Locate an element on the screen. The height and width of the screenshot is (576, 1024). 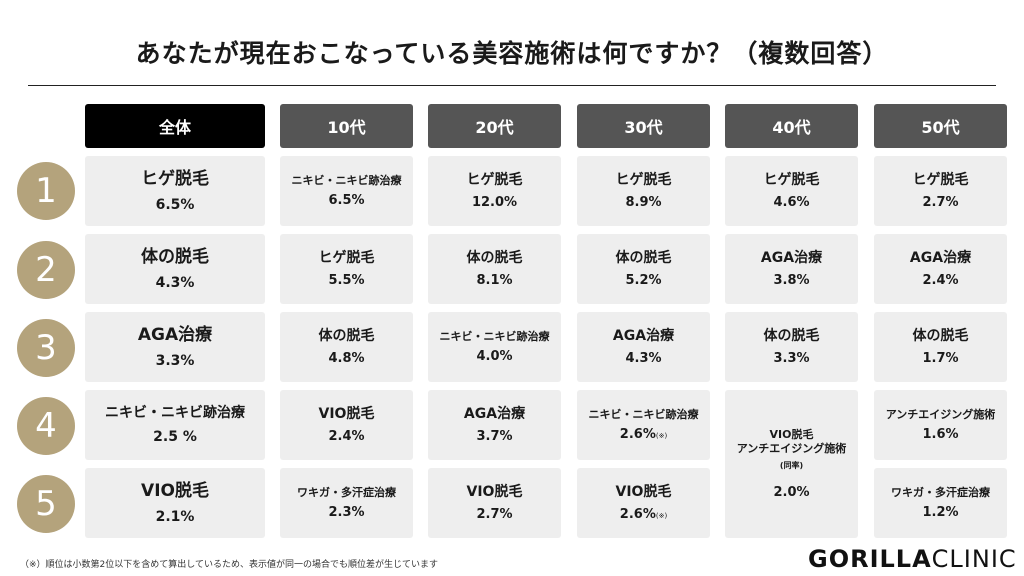
percentage: 8.9% is located at coordinates (643, 203).